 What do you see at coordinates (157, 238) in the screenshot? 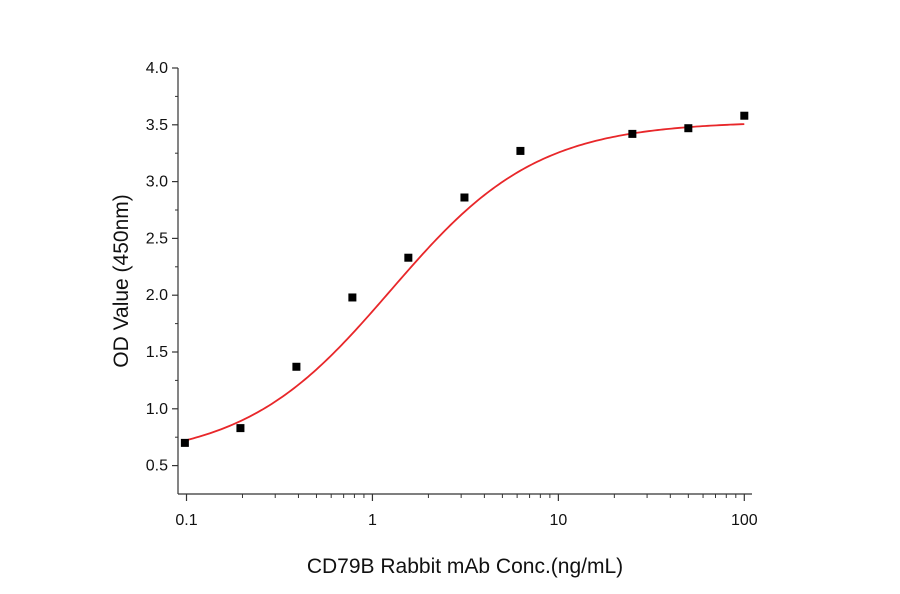
I see `y-tick-label: 2.5` at bounding box center [157, 238].